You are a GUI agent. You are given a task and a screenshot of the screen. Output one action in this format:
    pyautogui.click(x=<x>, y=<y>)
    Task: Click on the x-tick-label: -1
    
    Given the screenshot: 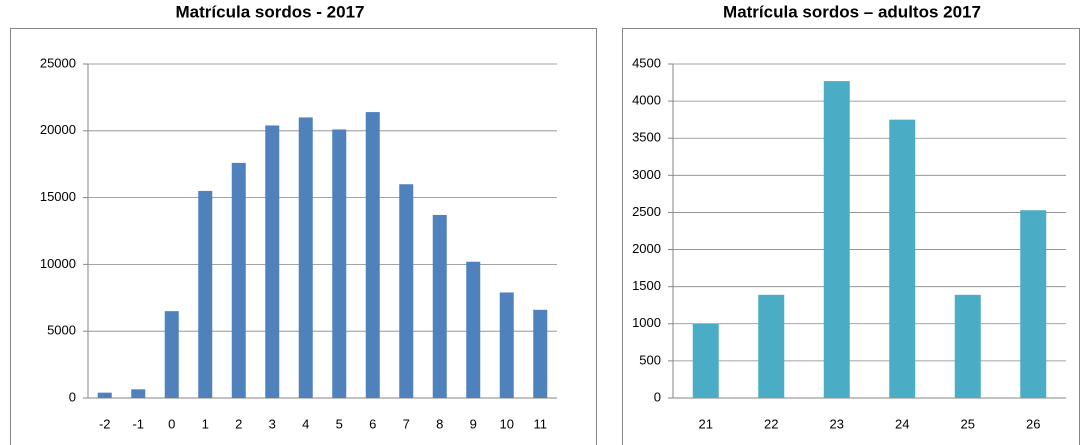 What is the action you would take?
    pyautogui.click(x=138, y=423)
    